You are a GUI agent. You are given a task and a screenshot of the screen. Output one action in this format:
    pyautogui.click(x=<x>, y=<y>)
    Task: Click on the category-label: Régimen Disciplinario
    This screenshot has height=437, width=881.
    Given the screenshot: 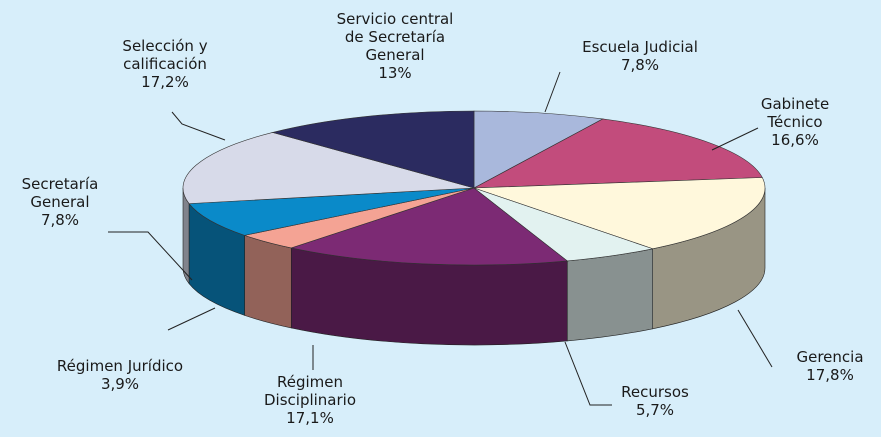 What is the action you would take?
    pyautogui.click(x=310, y=391)
    